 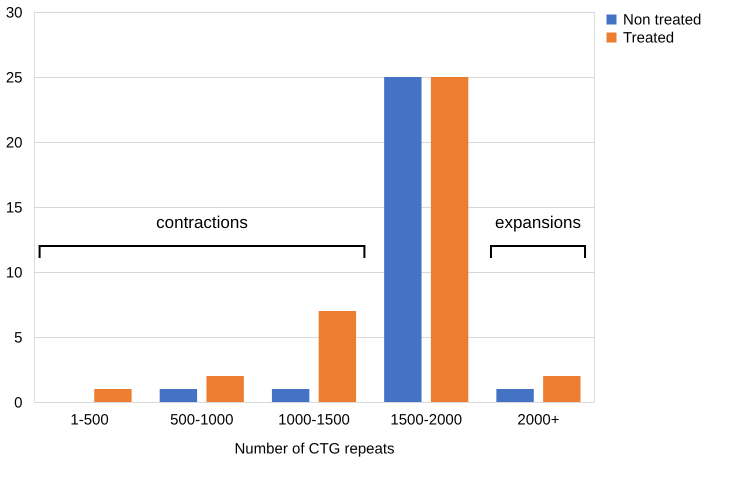 I want to click on annotation: contractions, so click(x=202, y=222).